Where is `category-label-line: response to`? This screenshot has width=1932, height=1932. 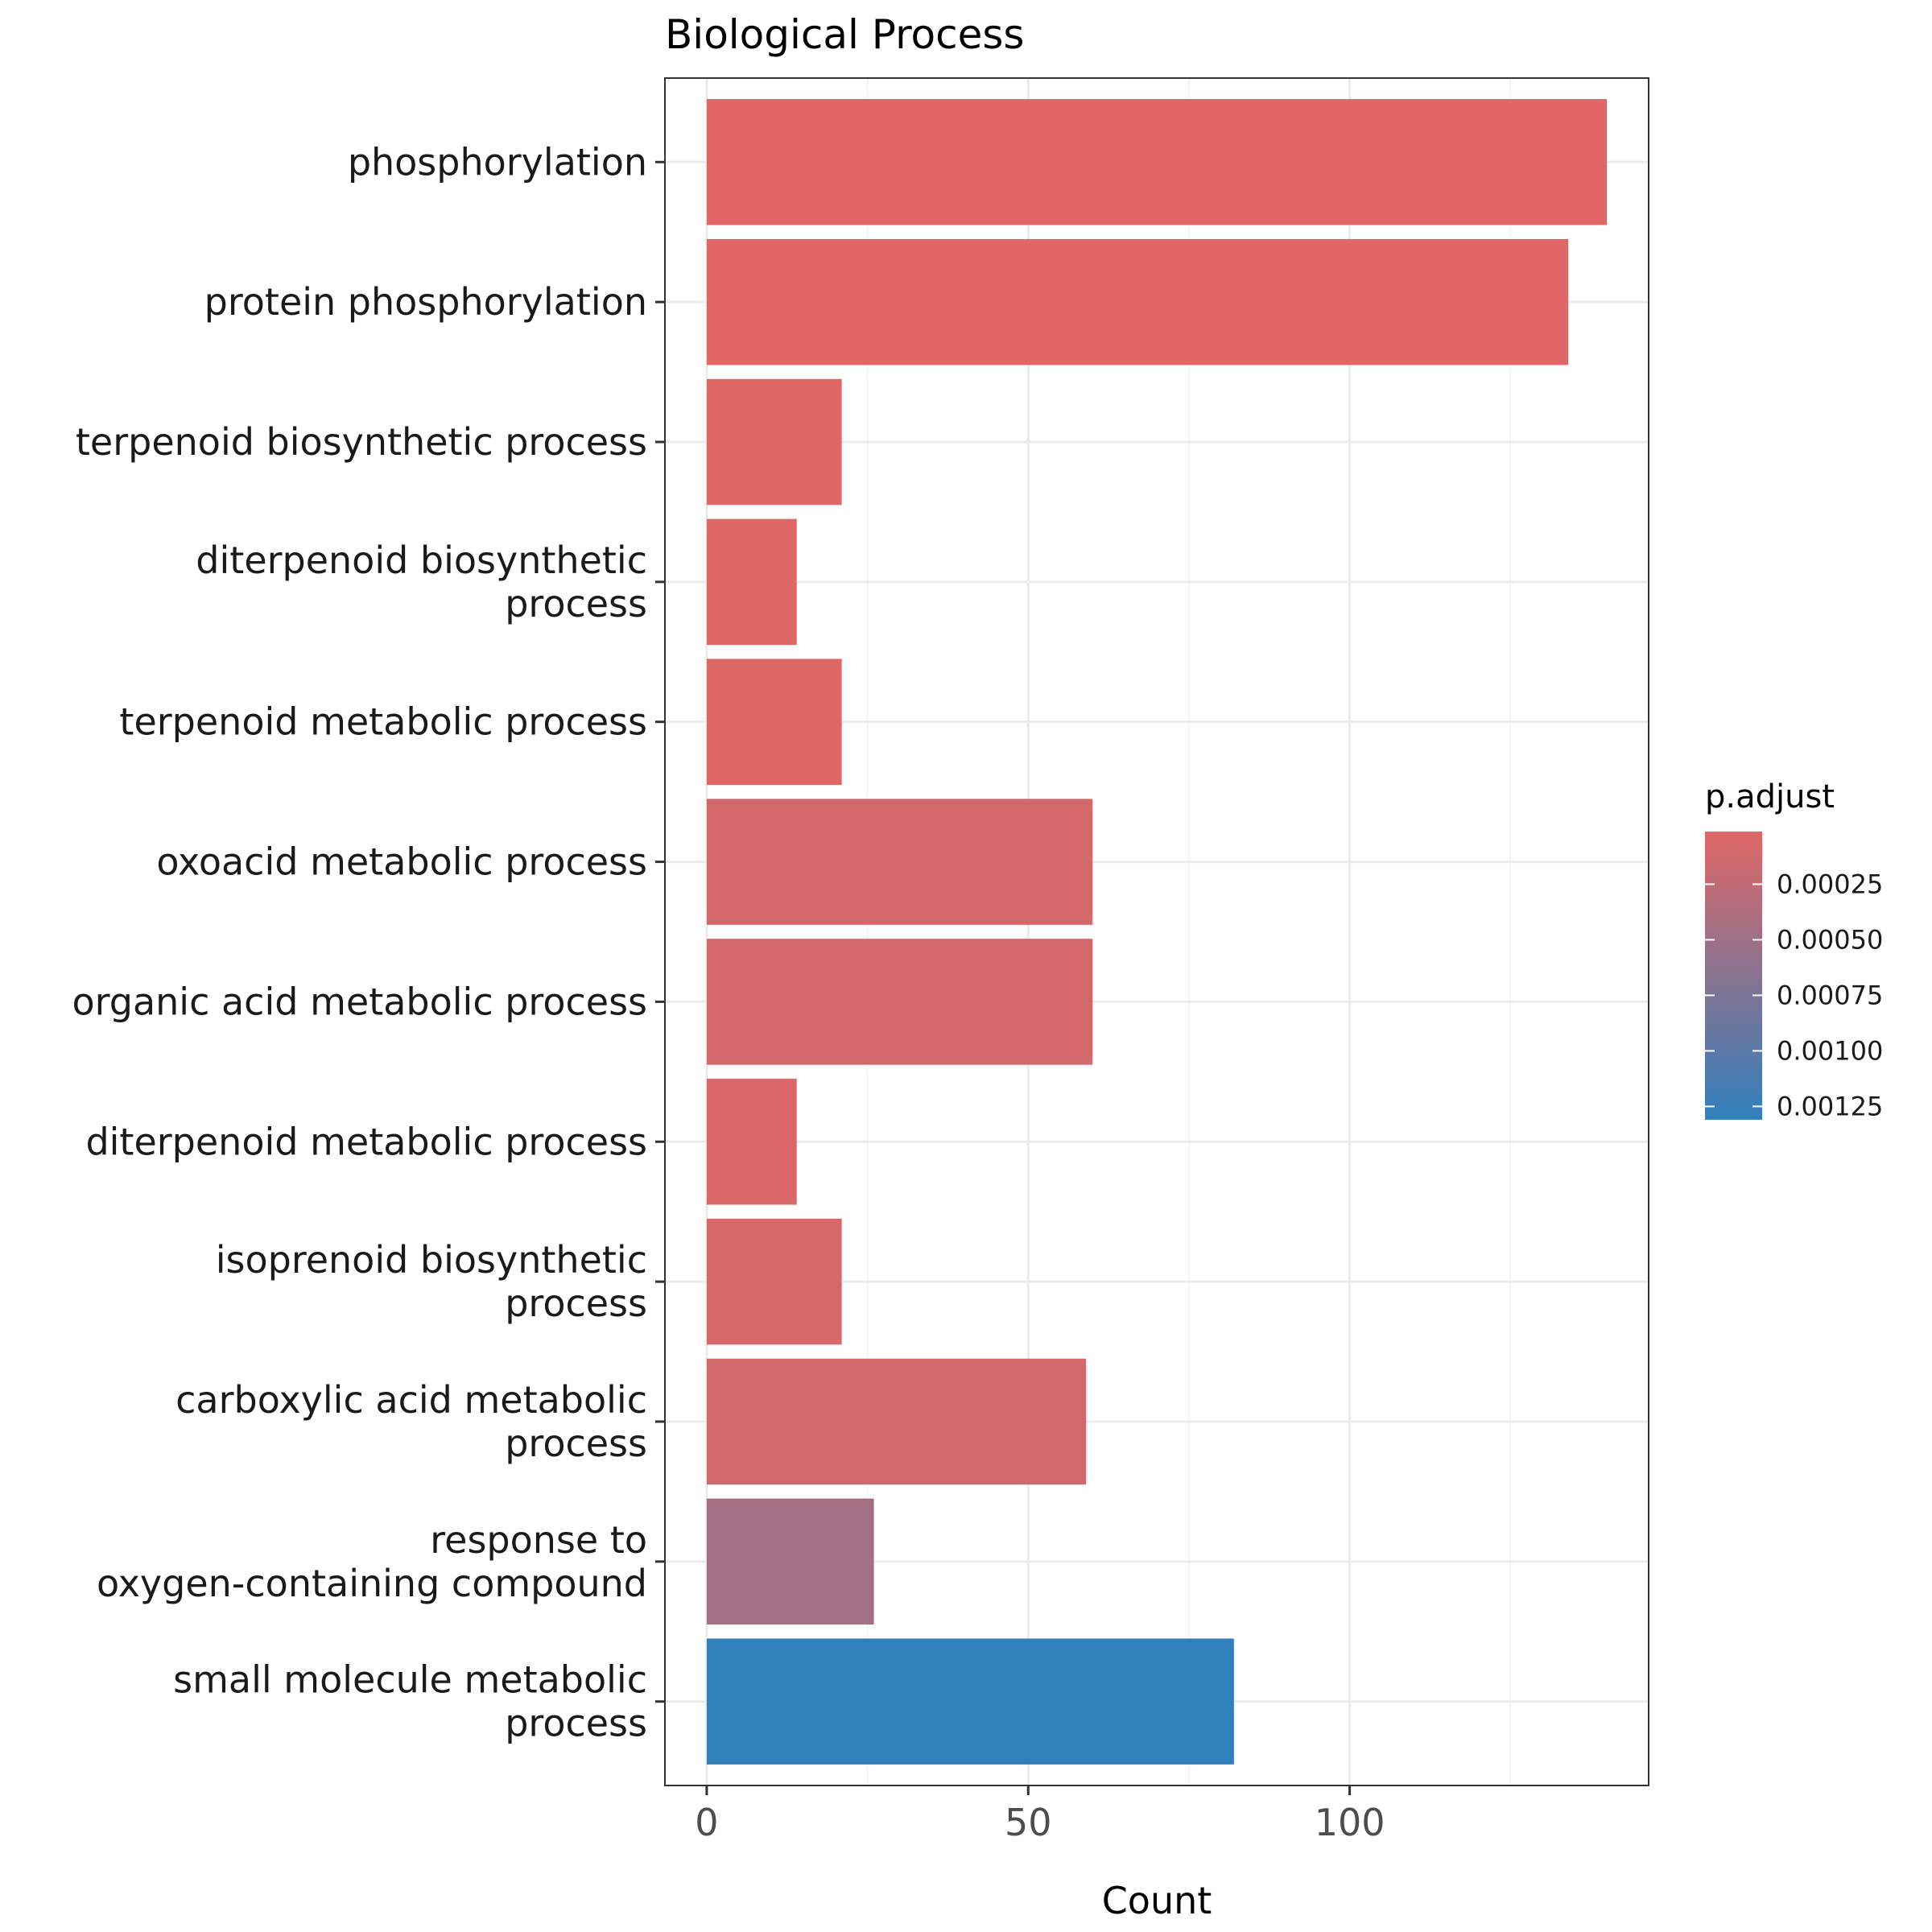 category-label-line: response to is located at coordinates (538, 1540).